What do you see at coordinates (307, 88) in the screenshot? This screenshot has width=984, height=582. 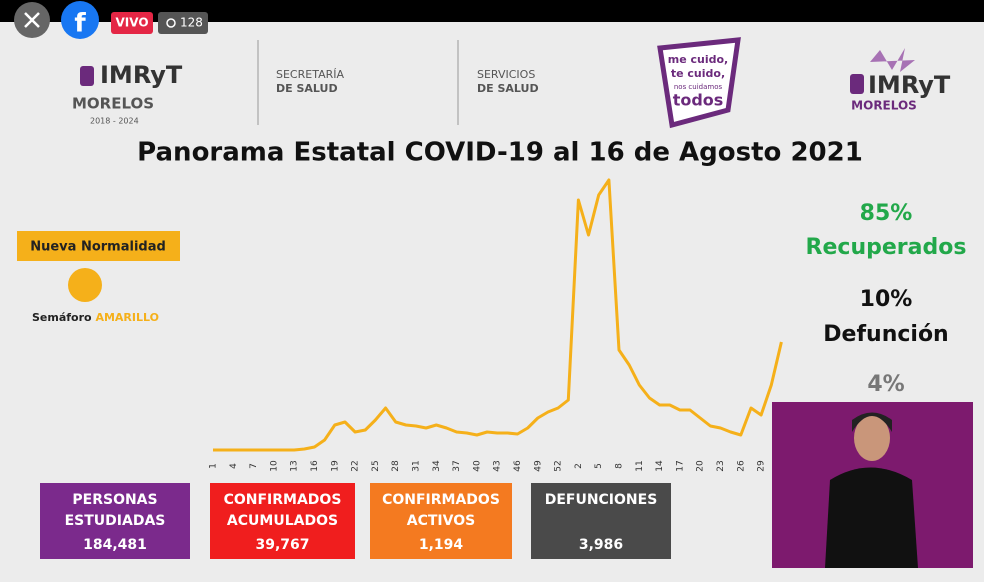 I see `secretaria-2: DE SALUD` at bounding box center [307, 88].